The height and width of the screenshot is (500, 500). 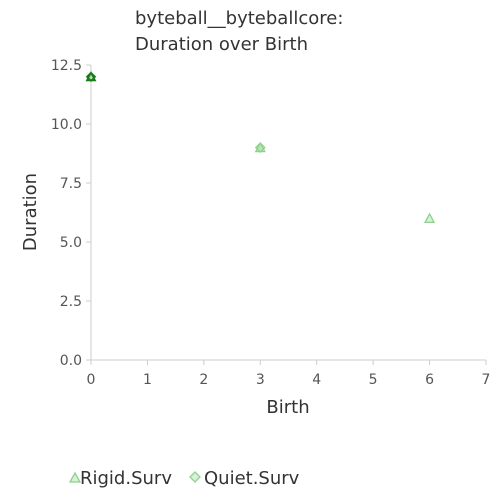 What do you see at coordinates (91, 380) in the screenshot?
I see `x-tick-label: 0` at bounding box center [91, 380].